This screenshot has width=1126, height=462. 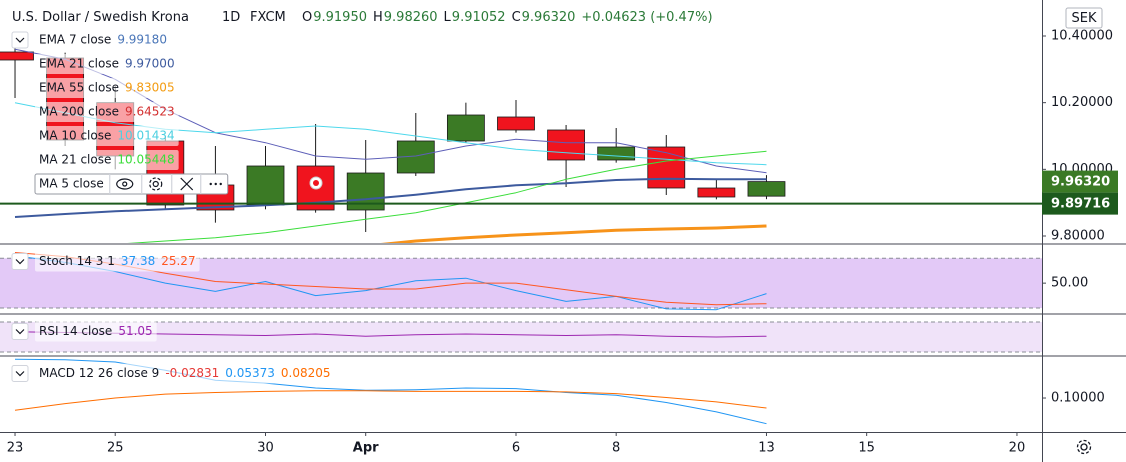 I want to click on legend-value: 9.64523, so click(x=150, y=112).